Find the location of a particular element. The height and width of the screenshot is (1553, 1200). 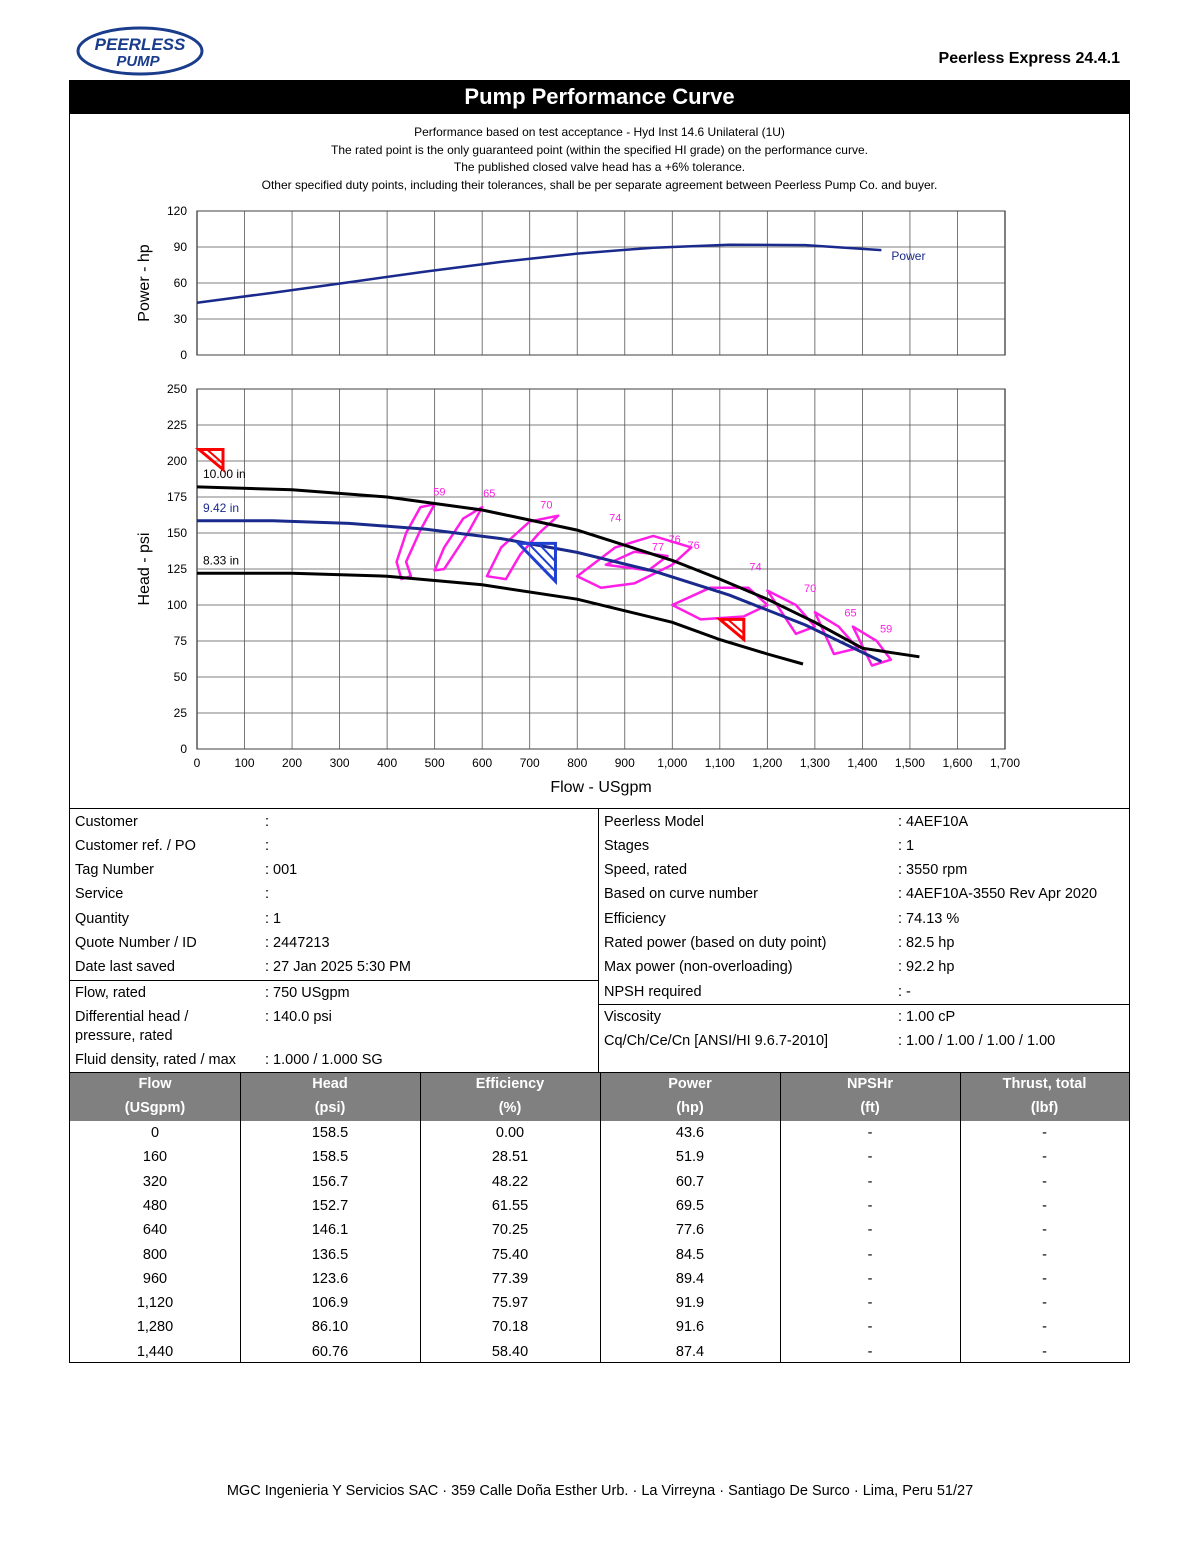

x-tick-label: 1,500 is located at coordinates (910, 763).